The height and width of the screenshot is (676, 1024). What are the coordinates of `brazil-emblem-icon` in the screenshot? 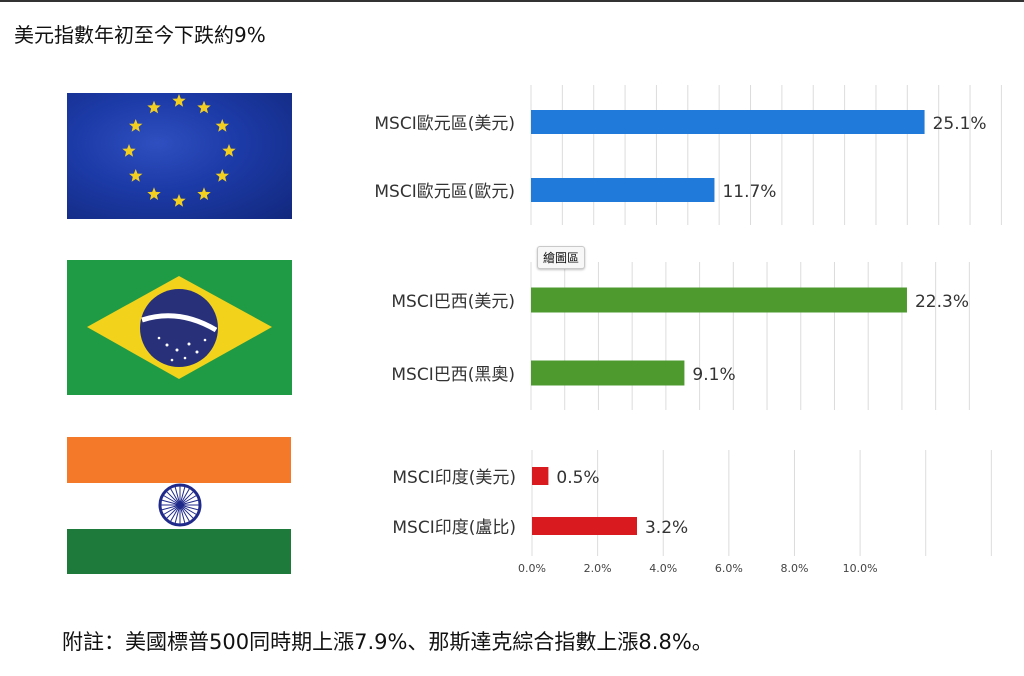 It's located at (179, 327).